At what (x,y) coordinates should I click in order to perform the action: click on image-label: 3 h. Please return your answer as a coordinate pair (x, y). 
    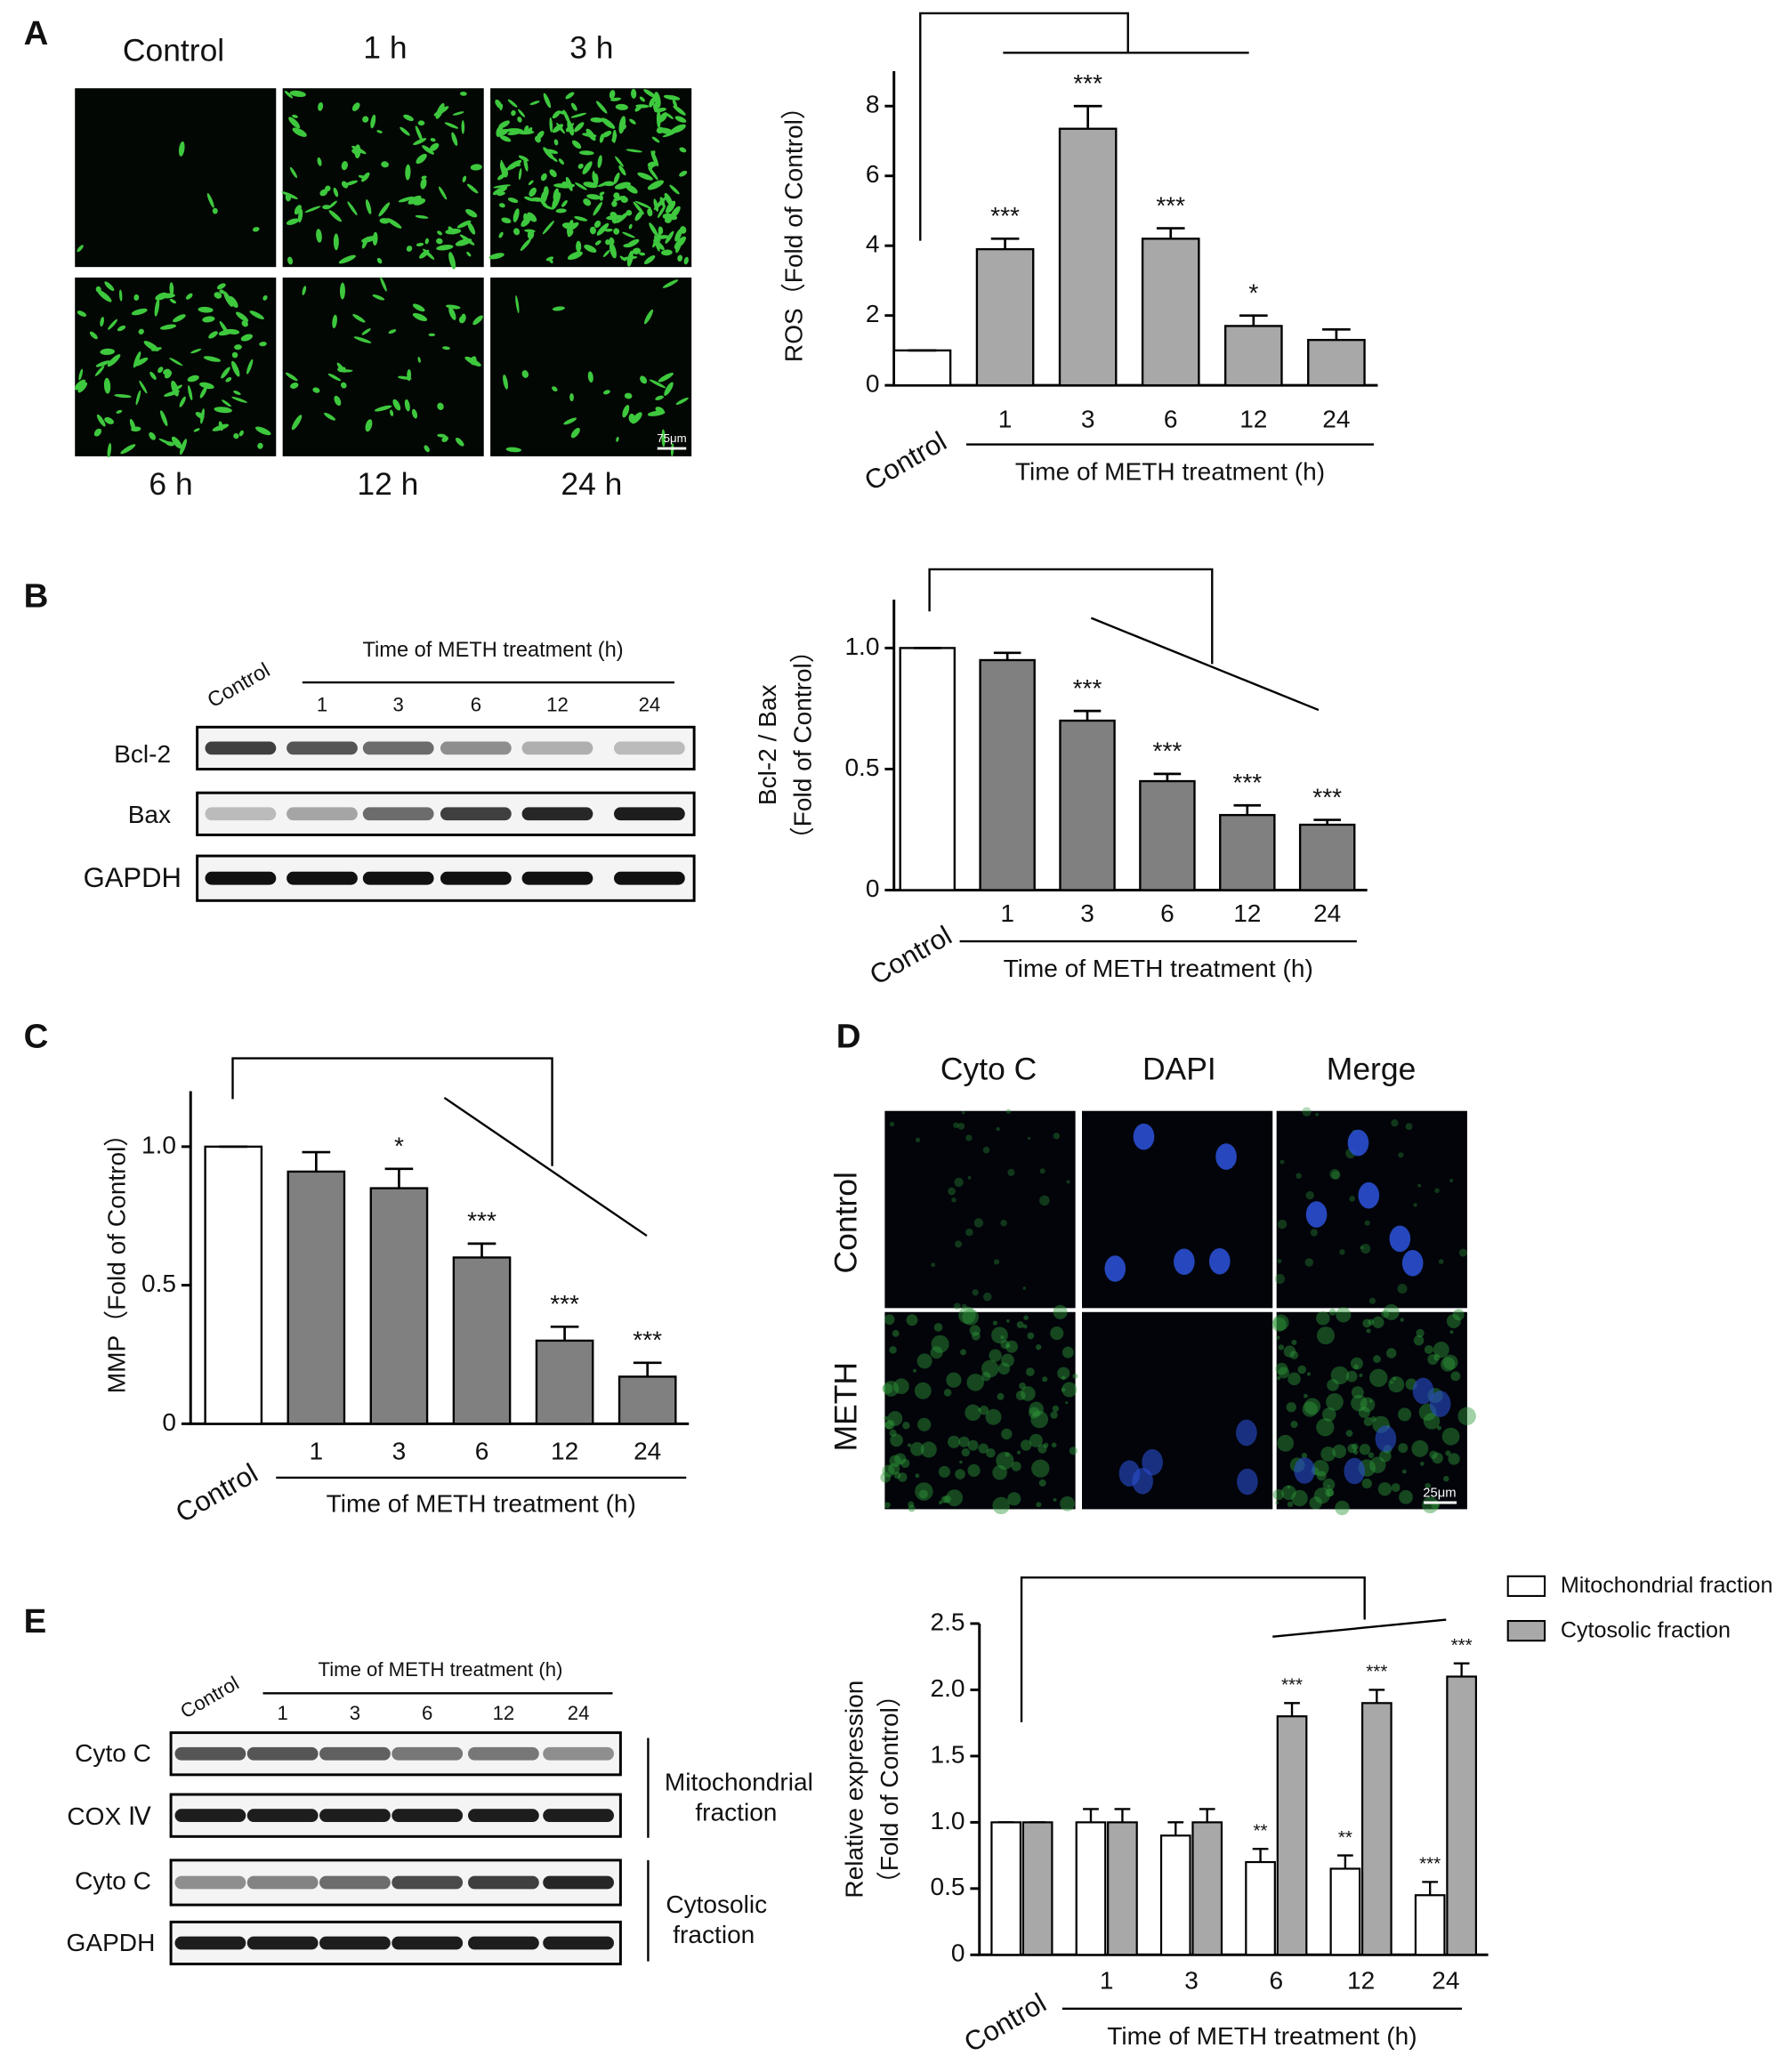
    Looking at the image, I should click on (591, 48).